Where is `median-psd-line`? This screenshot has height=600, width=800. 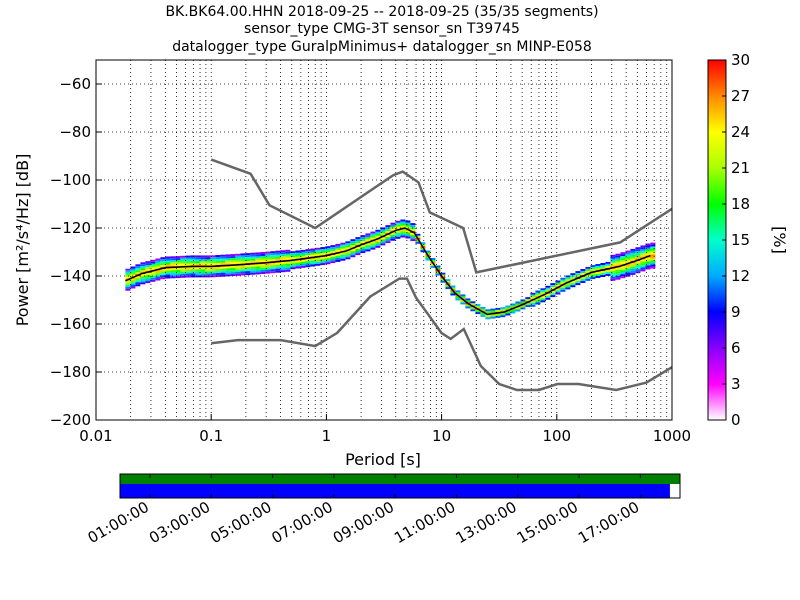
median-psd-line is located at coordinates (388, 271).